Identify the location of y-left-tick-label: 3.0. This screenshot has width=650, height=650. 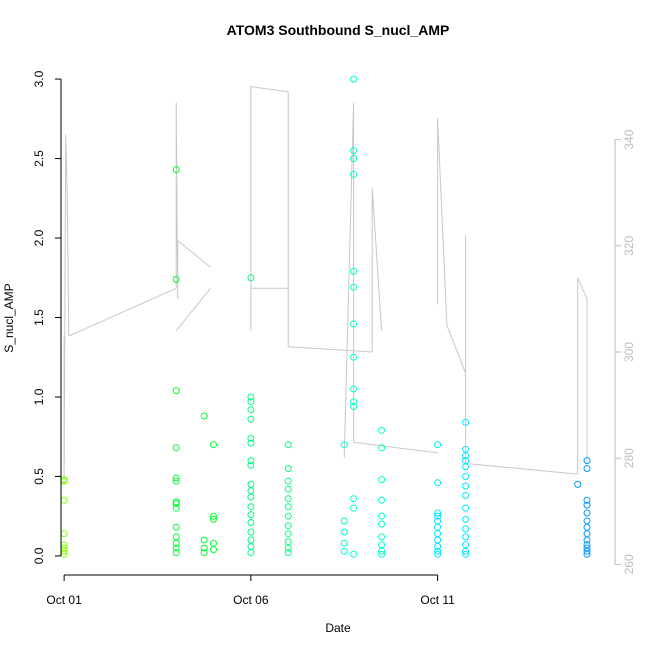
(39, 78).